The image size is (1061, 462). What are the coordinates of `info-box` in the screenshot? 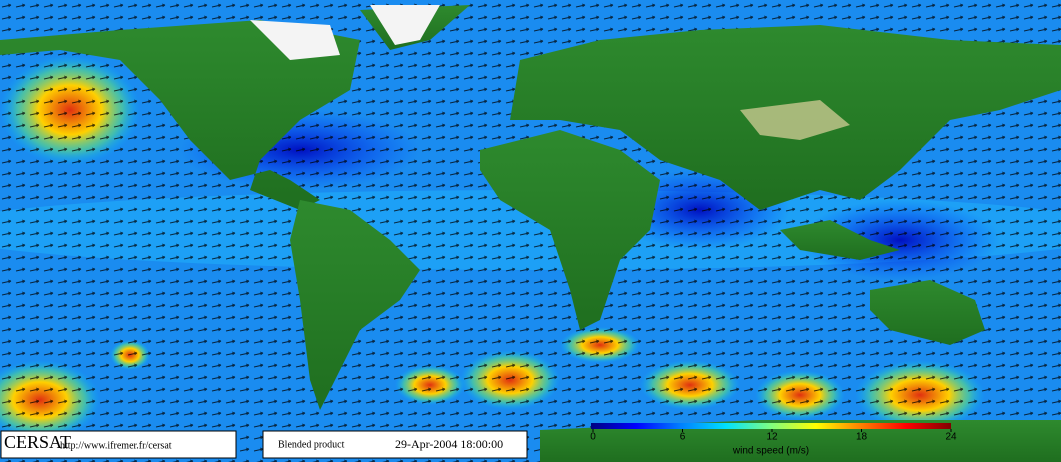 It's located at (118, 444).